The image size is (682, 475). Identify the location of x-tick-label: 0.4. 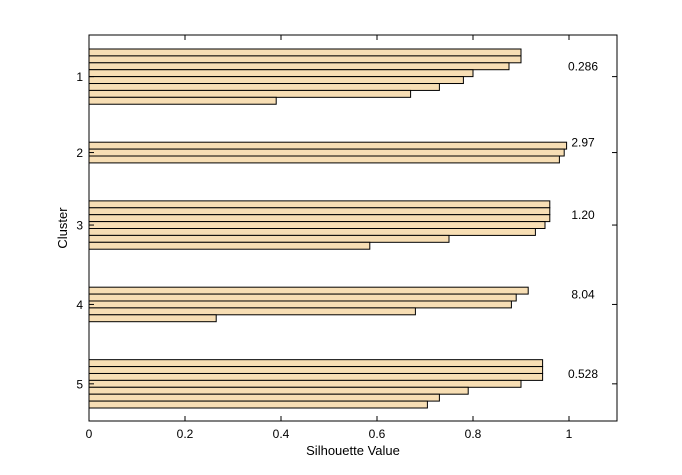
(281, 434).